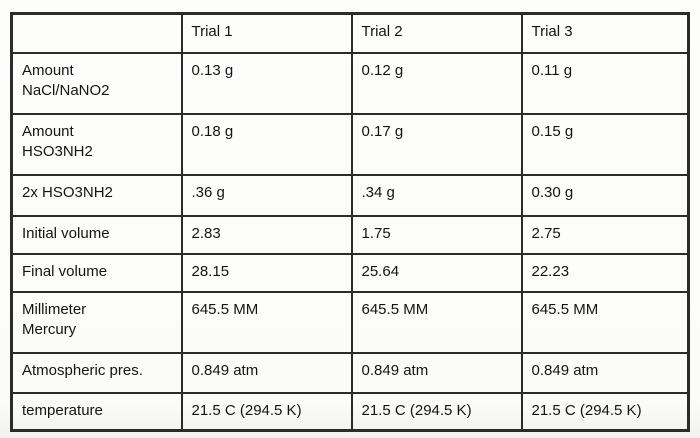  Describe the element at coordinates (436, 322) in the screenshot. I see `cell-trial-2: 645.5 MM` at that location.